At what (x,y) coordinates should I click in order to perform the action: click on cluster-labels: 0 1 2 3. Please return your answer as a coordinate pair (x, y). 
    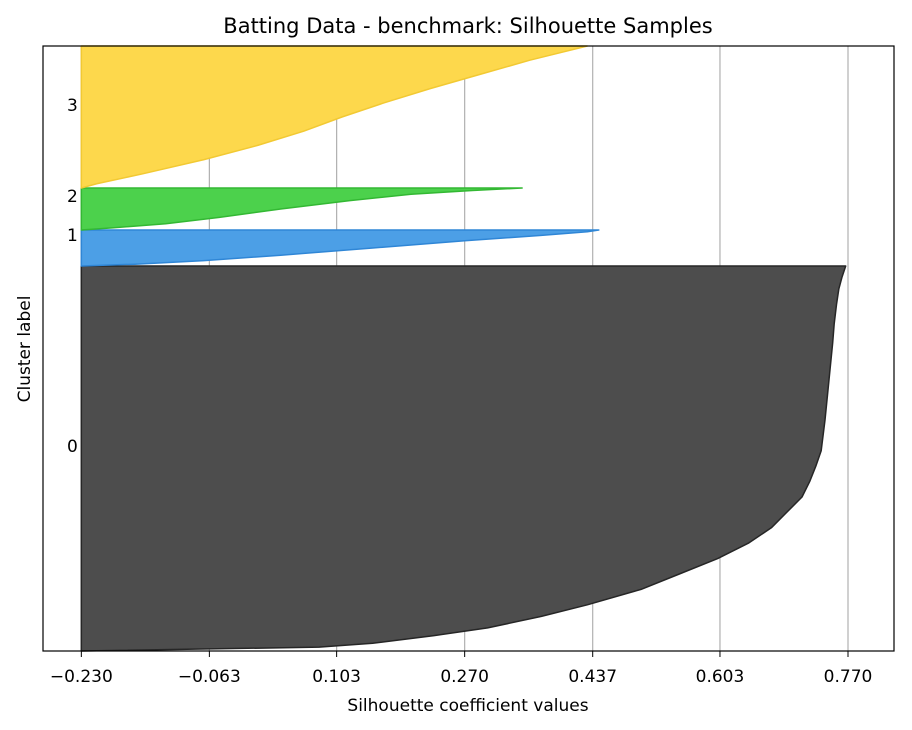
    Looking at the image, I should click on (72, 276).